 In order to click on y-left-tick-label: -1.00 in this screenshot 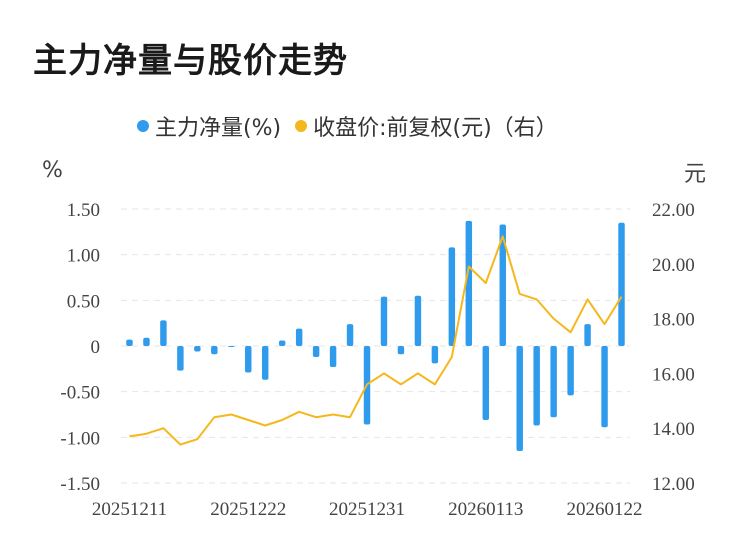, I will do `click(80, 438)`.